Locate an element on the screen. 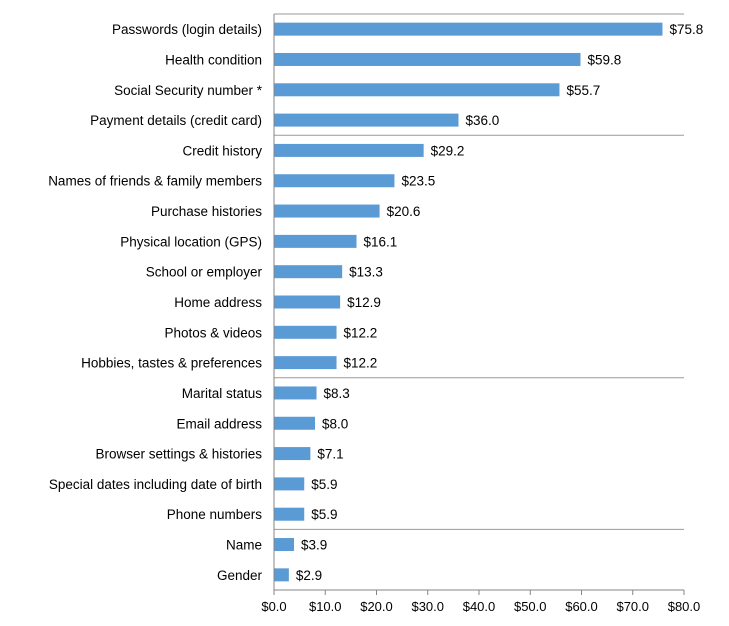 Image resolution: width=729 pixels, height=626 pixels. x-tick-label: $40.0 is located at coordinates (479, 606).